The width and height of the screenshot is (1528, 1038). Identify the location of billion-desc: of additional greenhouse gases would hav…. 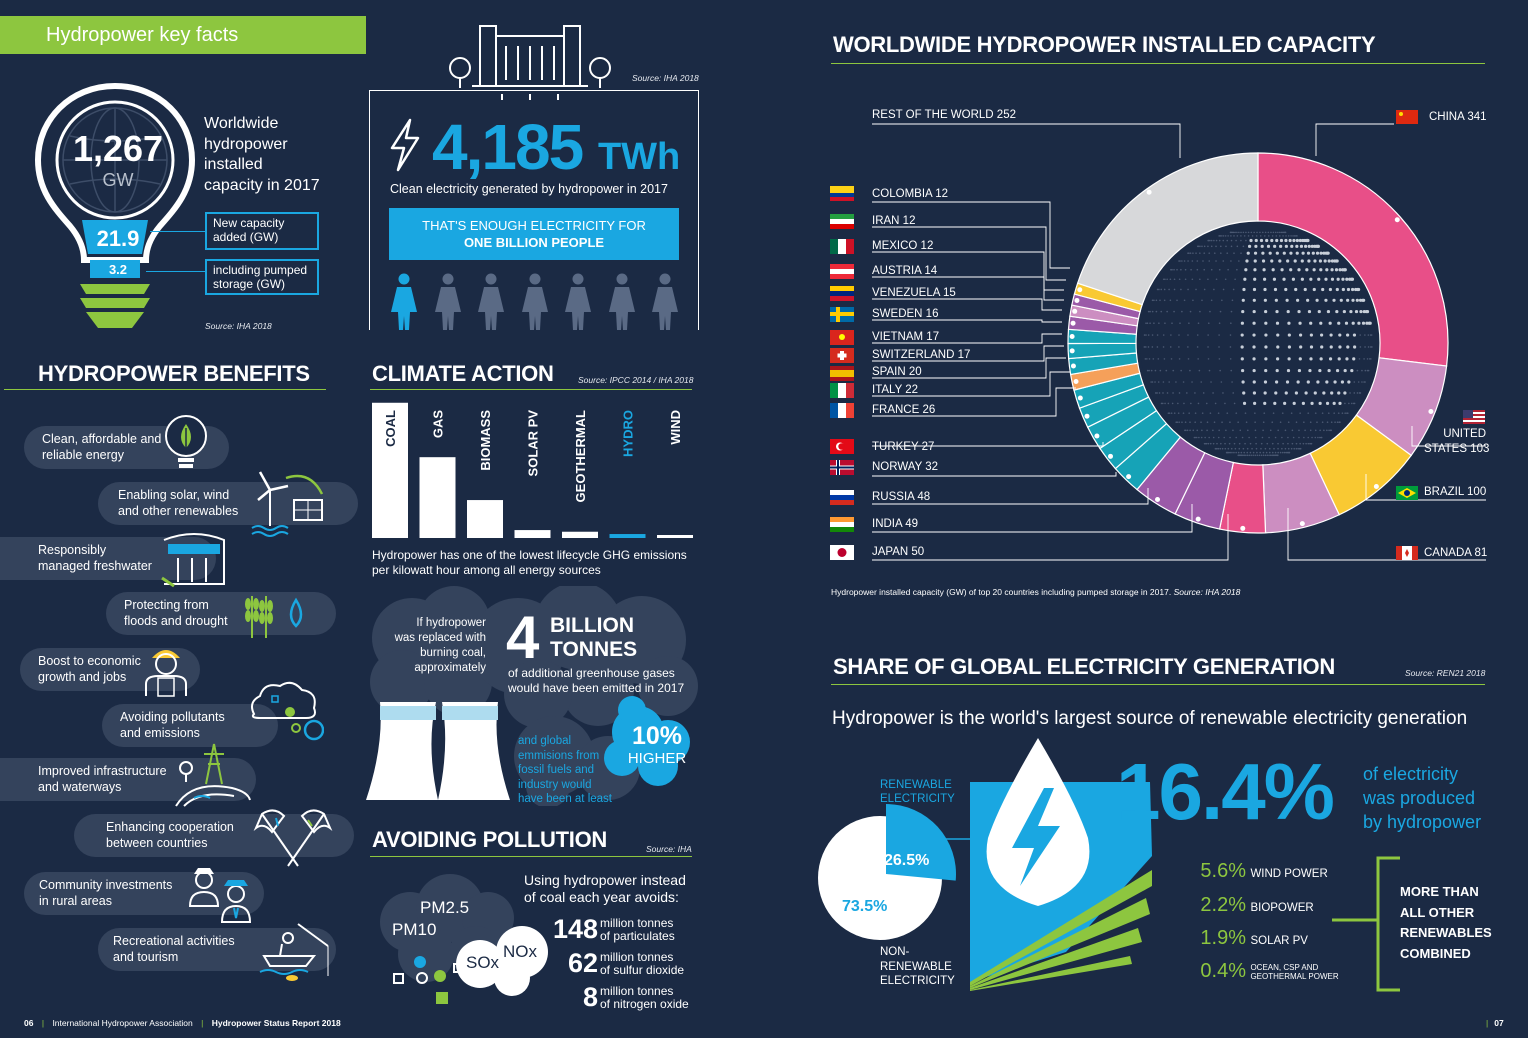
(596, 681).